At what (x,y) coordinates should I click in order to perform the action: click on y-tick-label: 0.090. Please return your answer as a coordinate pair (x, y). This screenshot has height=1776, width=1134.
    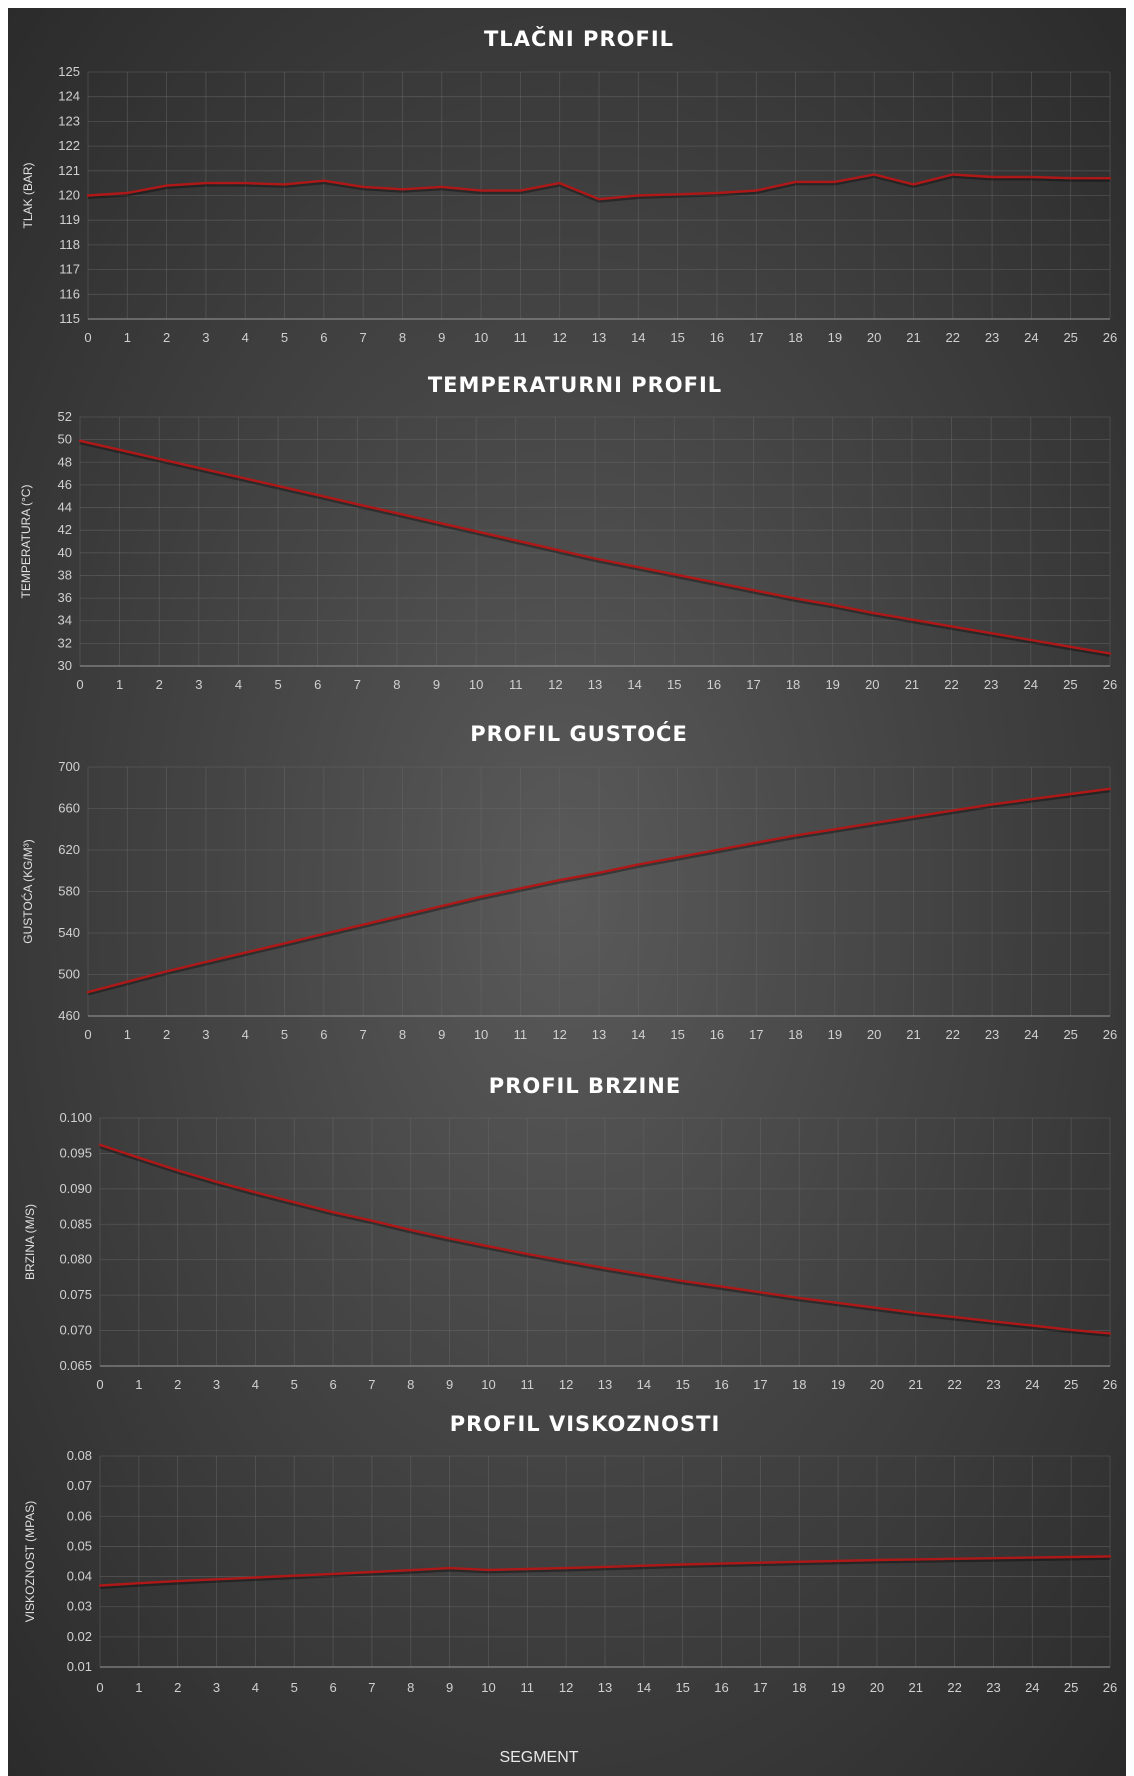
    Looking at the image, I should click on (75, 1188).